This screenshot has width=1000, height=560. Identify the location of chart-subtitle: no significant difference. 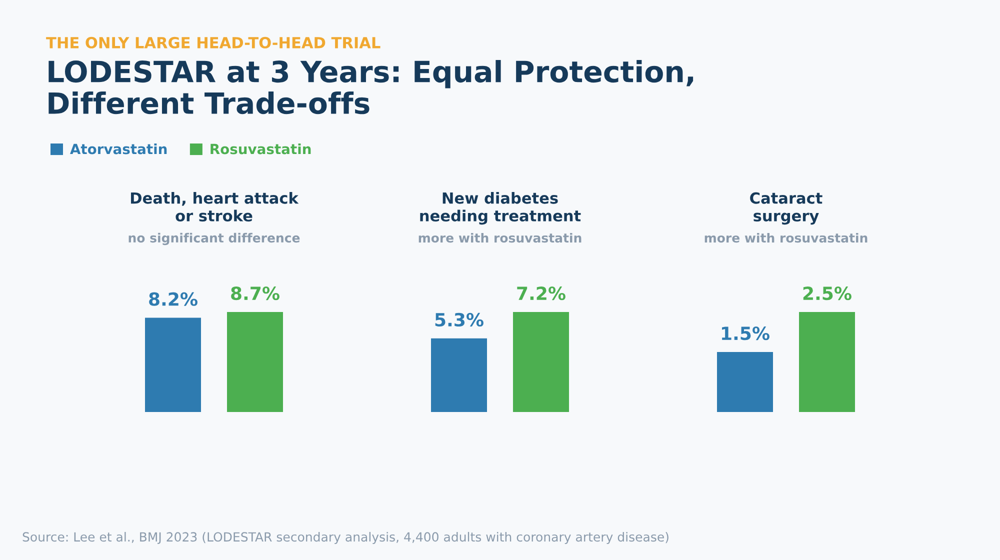
(214, 239).